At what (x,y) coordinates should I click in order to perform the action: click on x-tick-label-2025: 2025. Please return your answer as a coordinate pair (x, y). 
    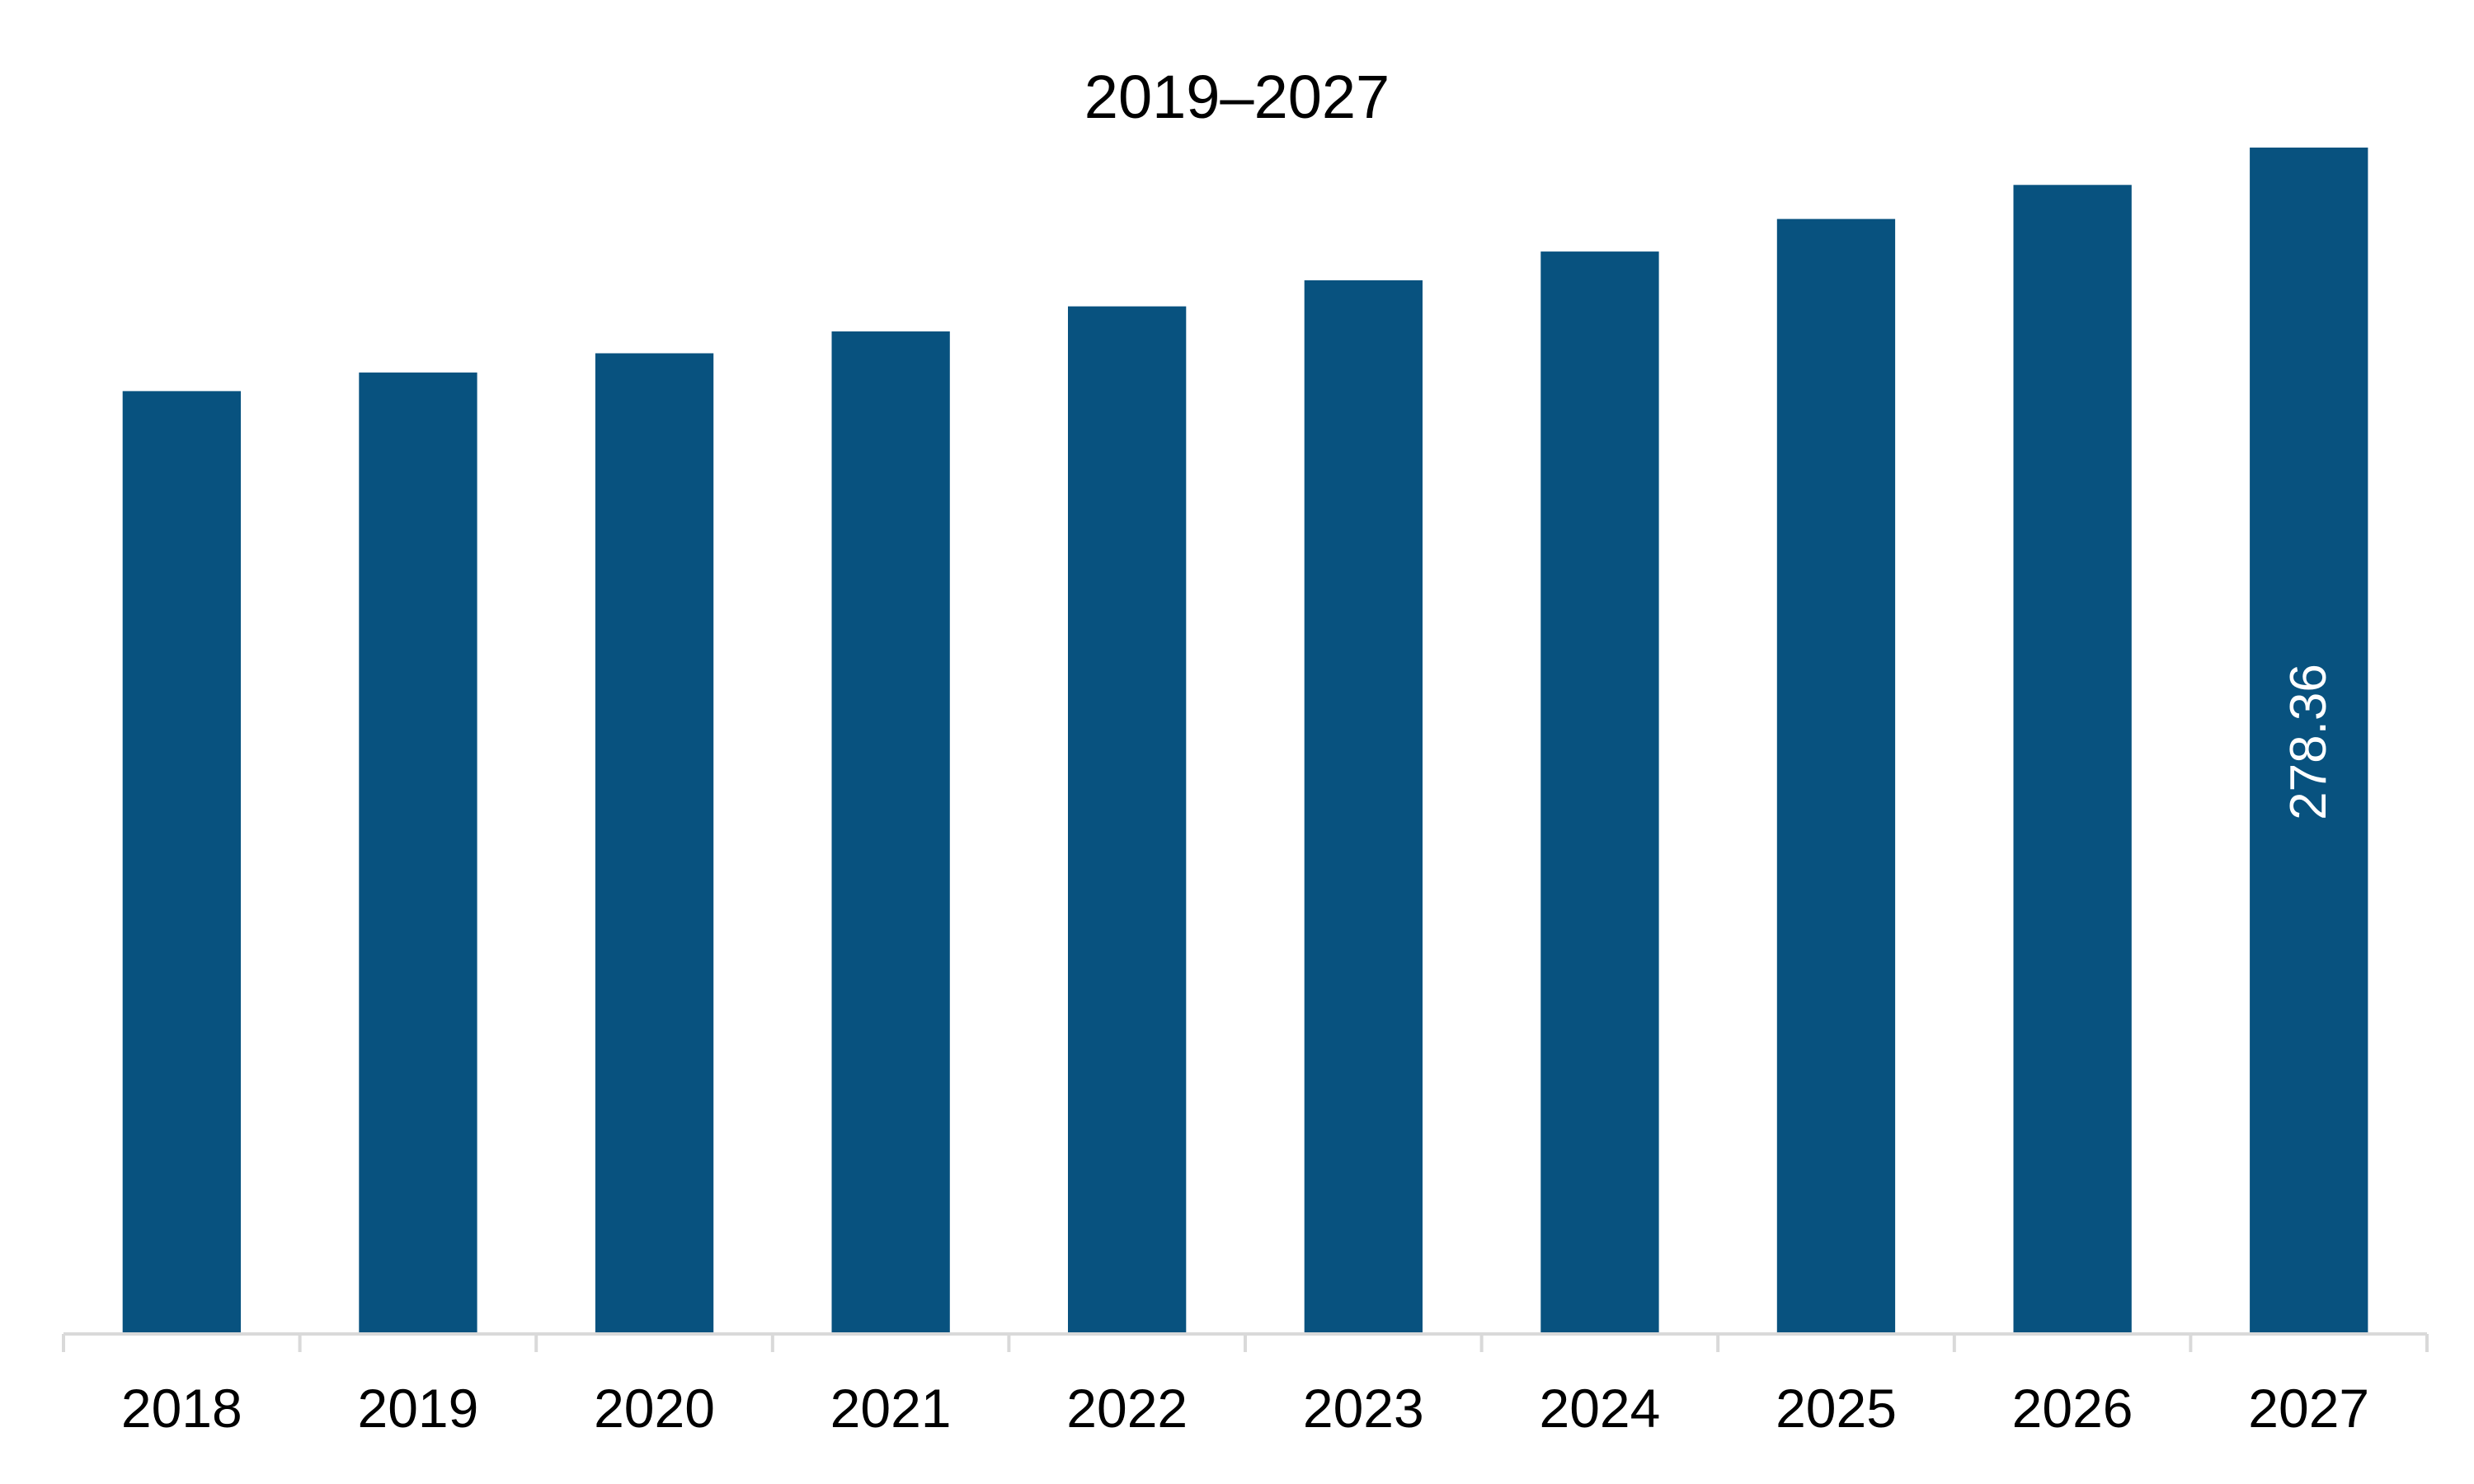
    Looking at the image, I should click on (1836, 1408).